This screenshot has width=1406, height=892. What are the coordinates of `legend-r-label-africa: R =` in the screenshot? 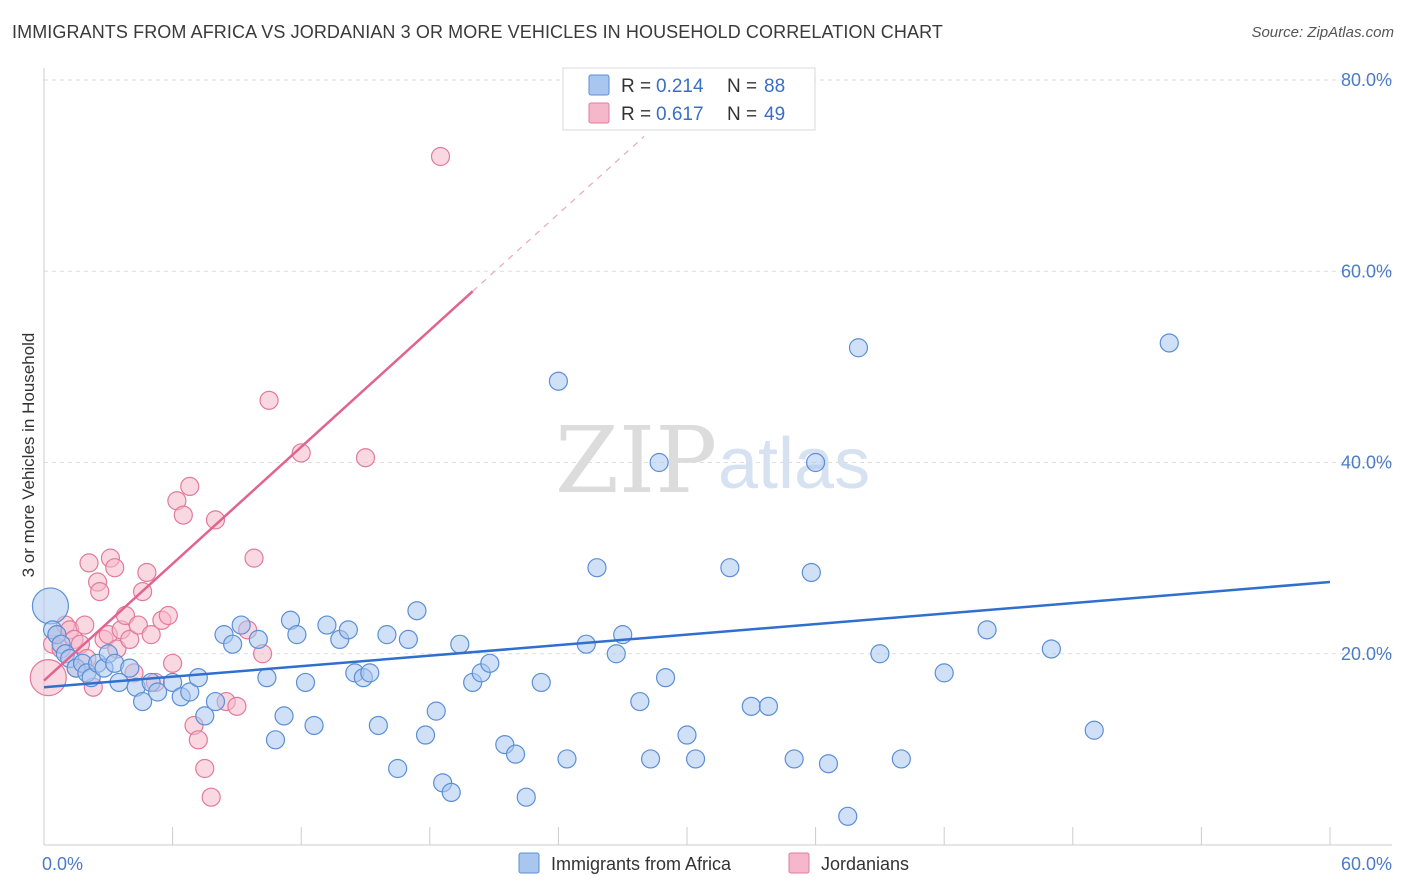 It's located at (636, 86).